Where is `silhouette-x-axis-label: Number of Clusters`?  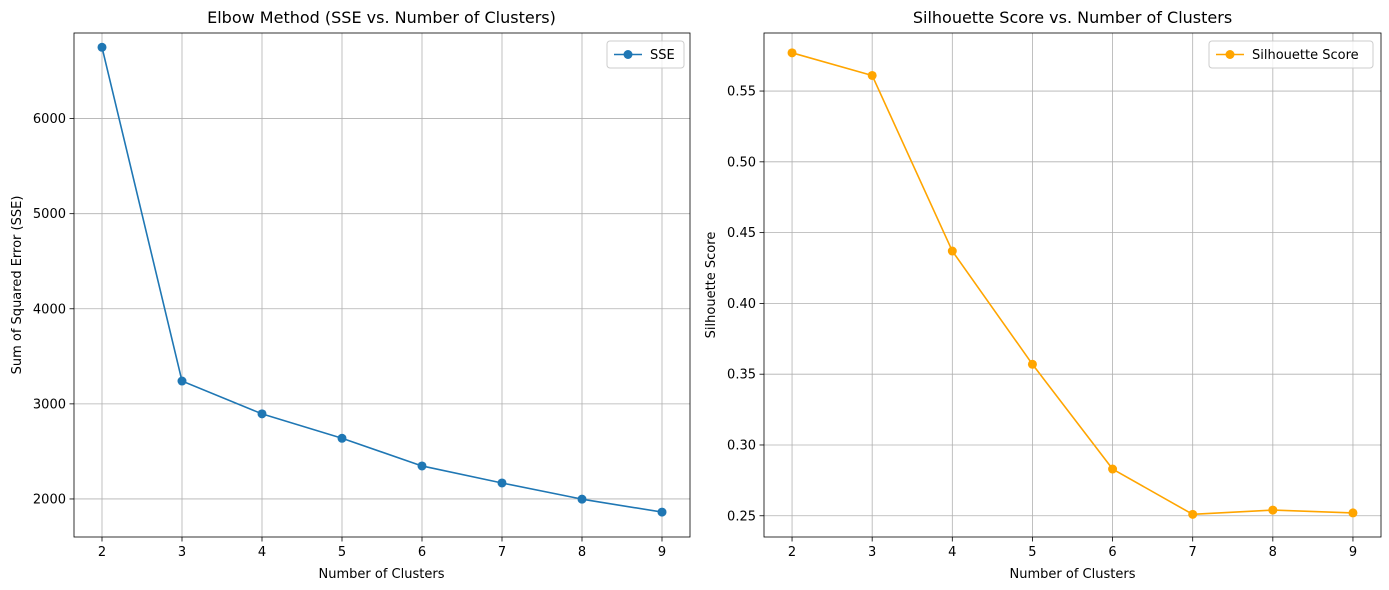
silhouette-x-axis-label: Number of Clusters is located at coordinates (1073, 574).